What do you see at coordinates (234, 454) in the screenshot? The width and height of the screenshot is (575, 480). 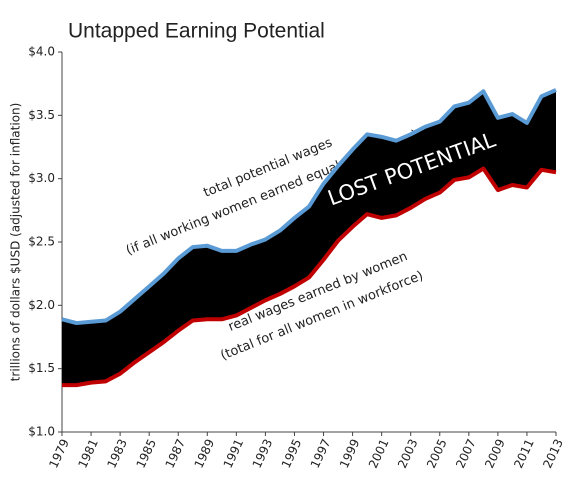 I see `x-tick-label: 1991` at bounding box center [234, 454].